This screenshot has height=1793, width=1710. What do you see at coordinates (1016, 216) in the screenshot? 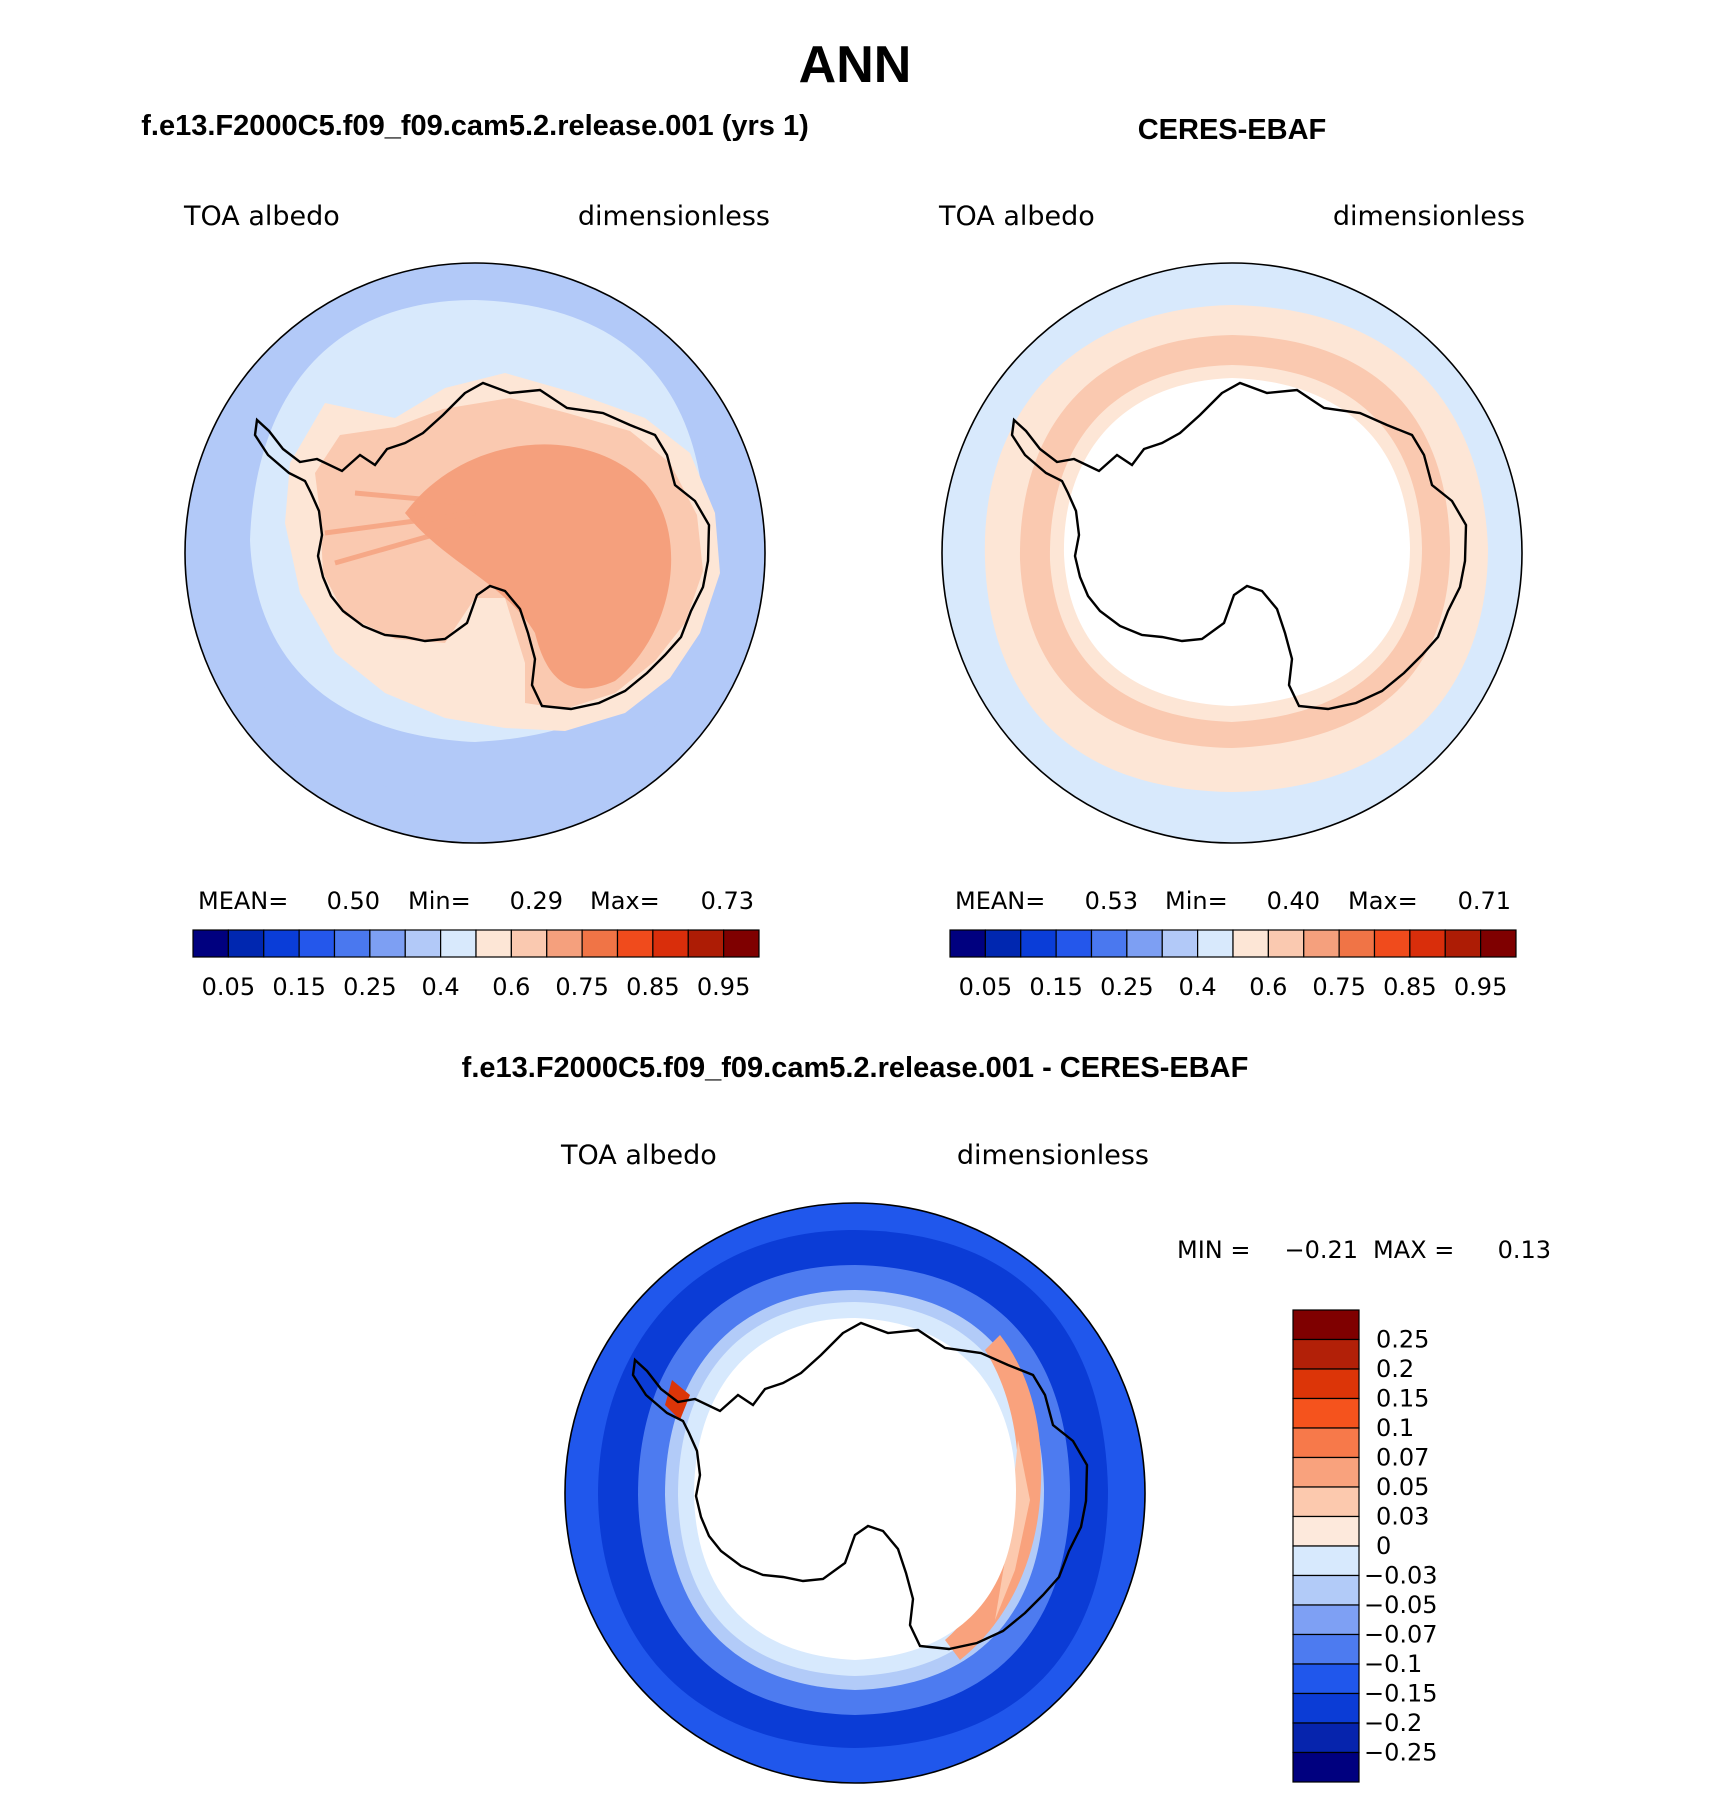
I see `panel-obs-variable: TOA albedo` at bounding box center [1016, 216].